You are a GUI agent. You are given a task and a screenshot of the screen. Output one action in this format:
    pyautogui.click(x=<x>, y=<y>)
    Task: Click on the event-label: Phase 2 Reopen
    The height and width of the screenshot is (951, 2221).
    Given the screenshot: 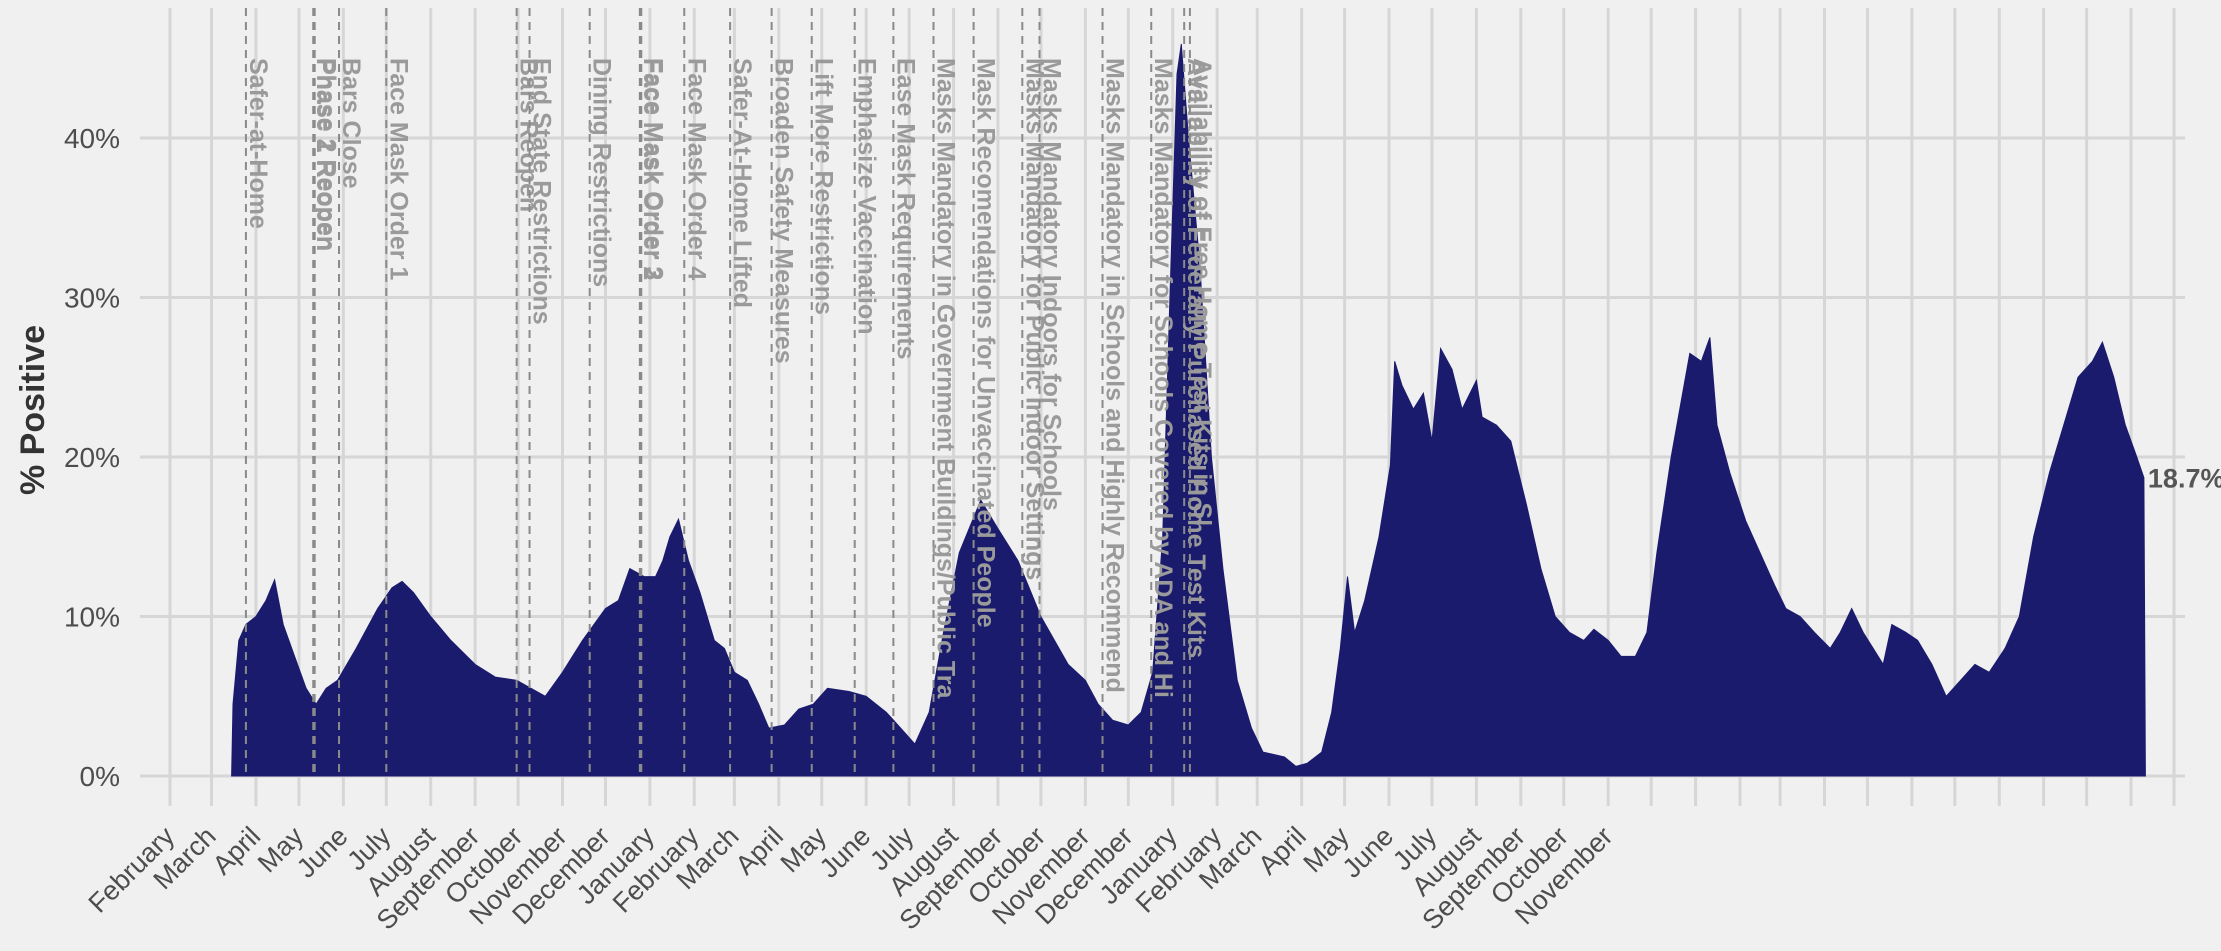 What is the action you would take?
    pyautogui.click(x=327, y=154)
    